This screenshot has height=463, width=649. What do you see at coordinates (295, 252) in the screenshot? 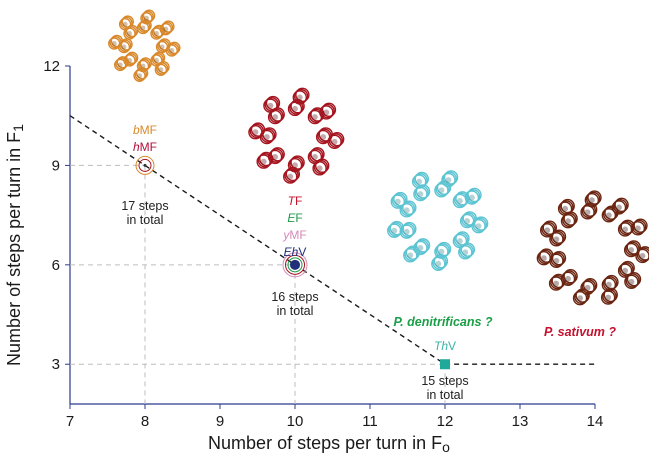
I see `species-label: EhV` at bounding box center [295, 252].